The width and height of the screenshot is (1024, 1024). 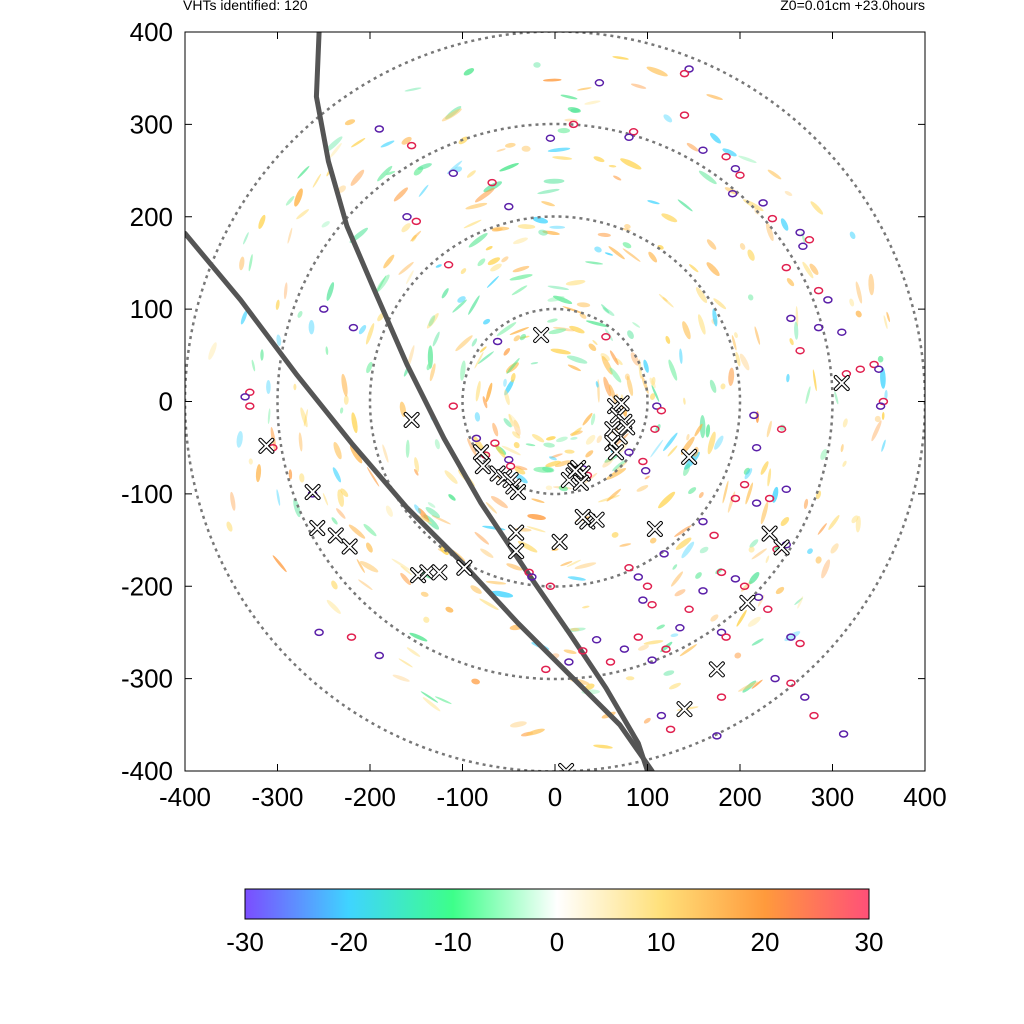 I want to click on colorbar-tick-label: -20, so click(x=349, y=942).